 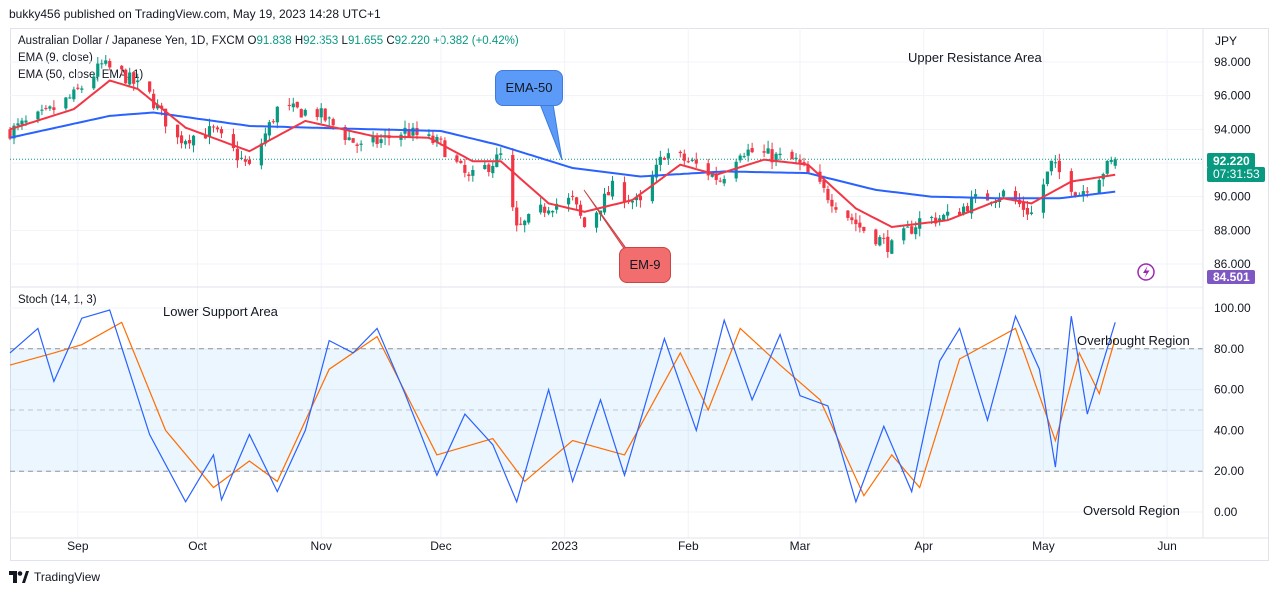 What do you see at coordinates (1232, 129) in the screenshot?
I see `price-tick-label: 94.000` at bounding box center [1232, 129].